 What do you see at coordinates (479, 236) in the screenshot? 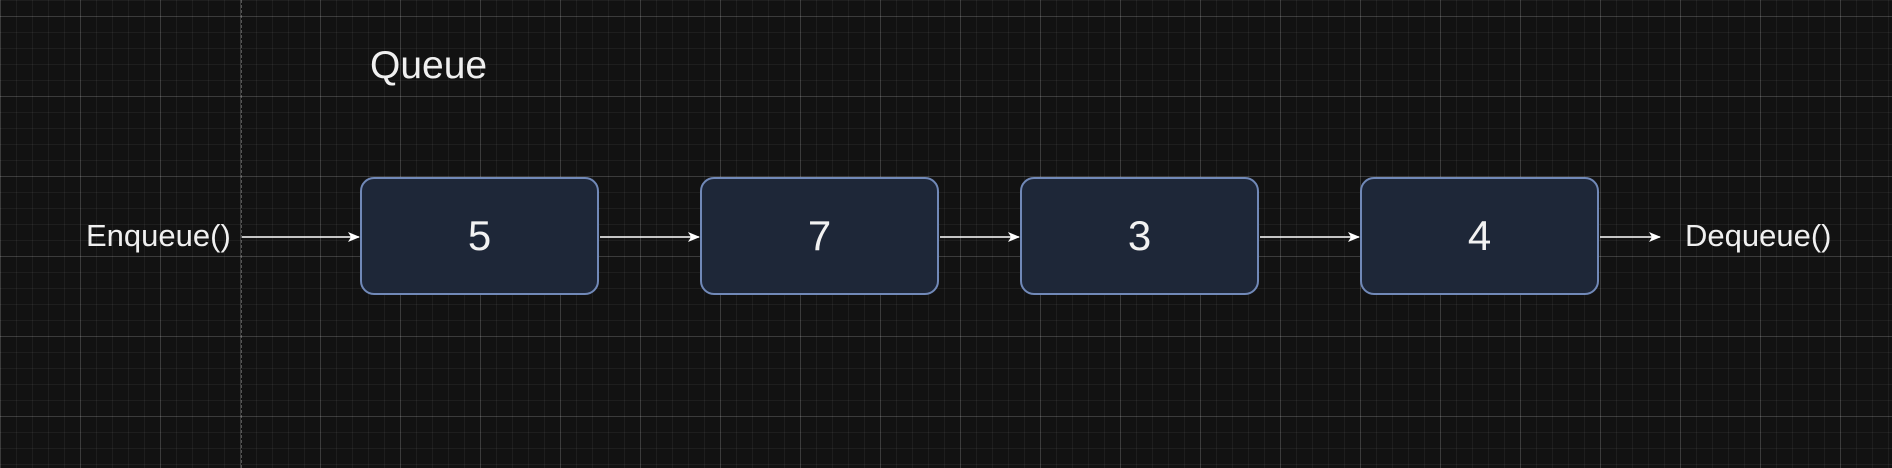
I see `queue-node-1: 5` at bounding box center [479, 236].